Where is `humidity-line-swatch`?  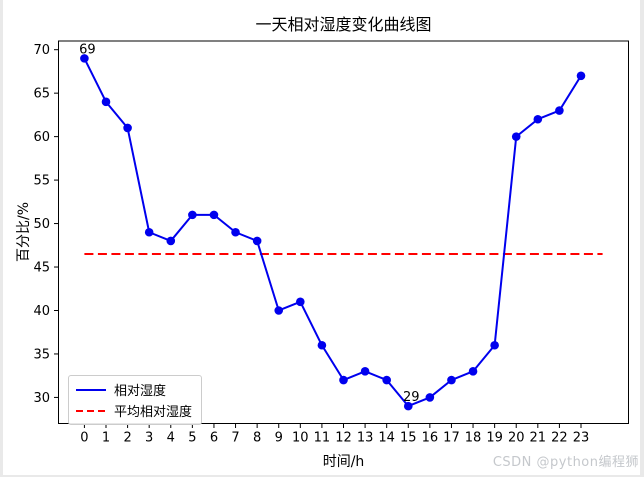 humidity-line-swatch is located at coordinates (91, 389).